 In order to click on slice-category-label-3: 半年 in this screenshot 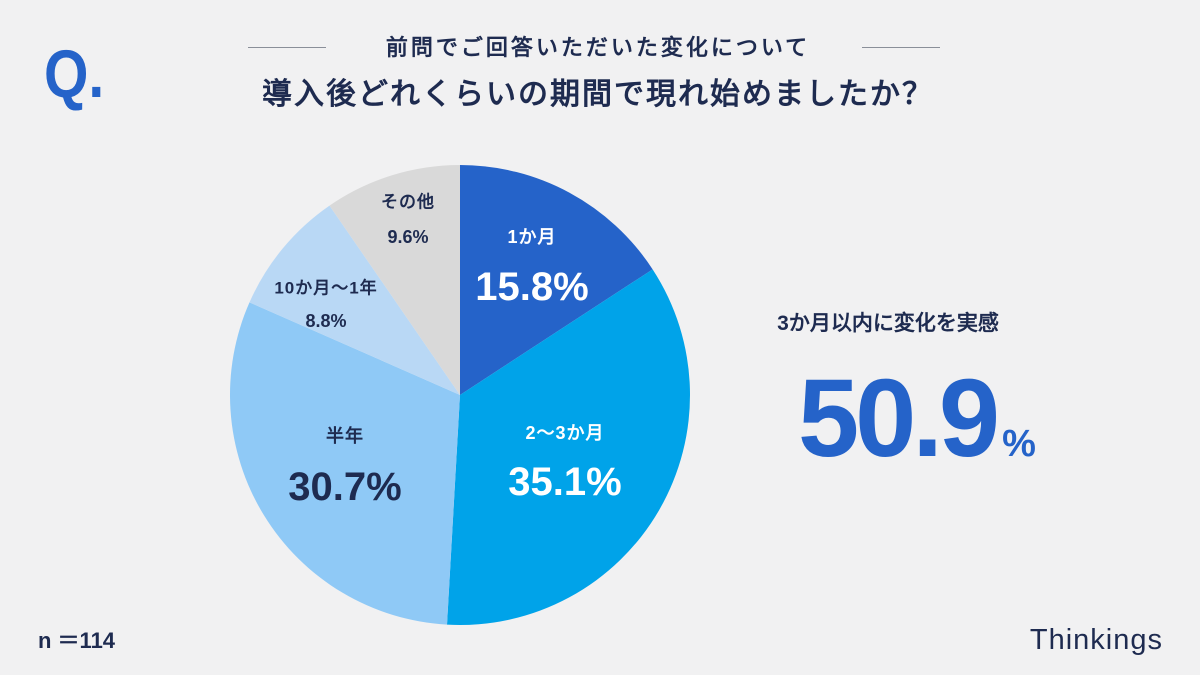, I will do `click(345, 435)`.